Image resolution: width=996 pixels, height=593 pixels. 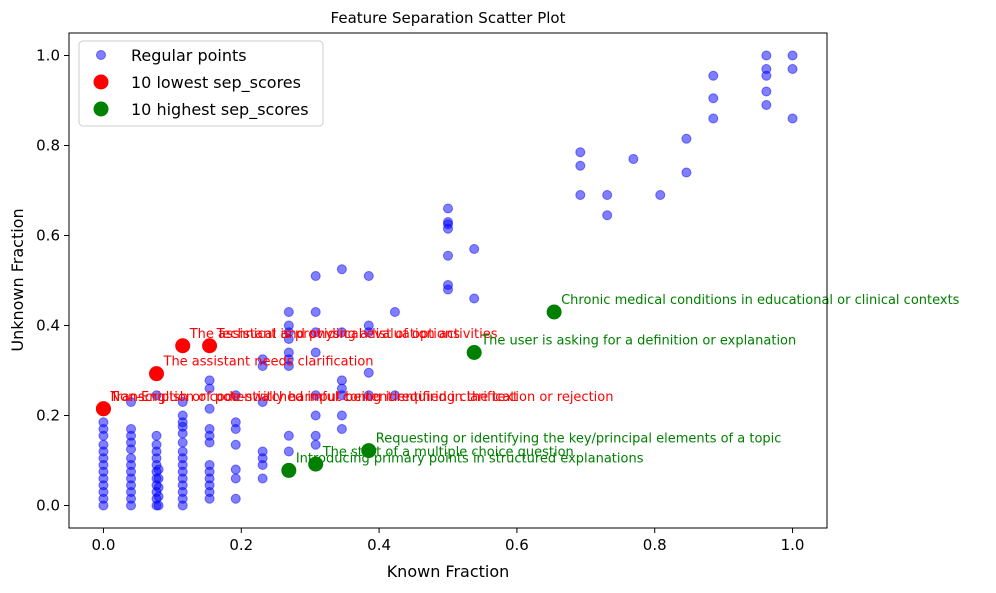 I want to click on x-tick-label: 0.8, so click(x=655, y=545).